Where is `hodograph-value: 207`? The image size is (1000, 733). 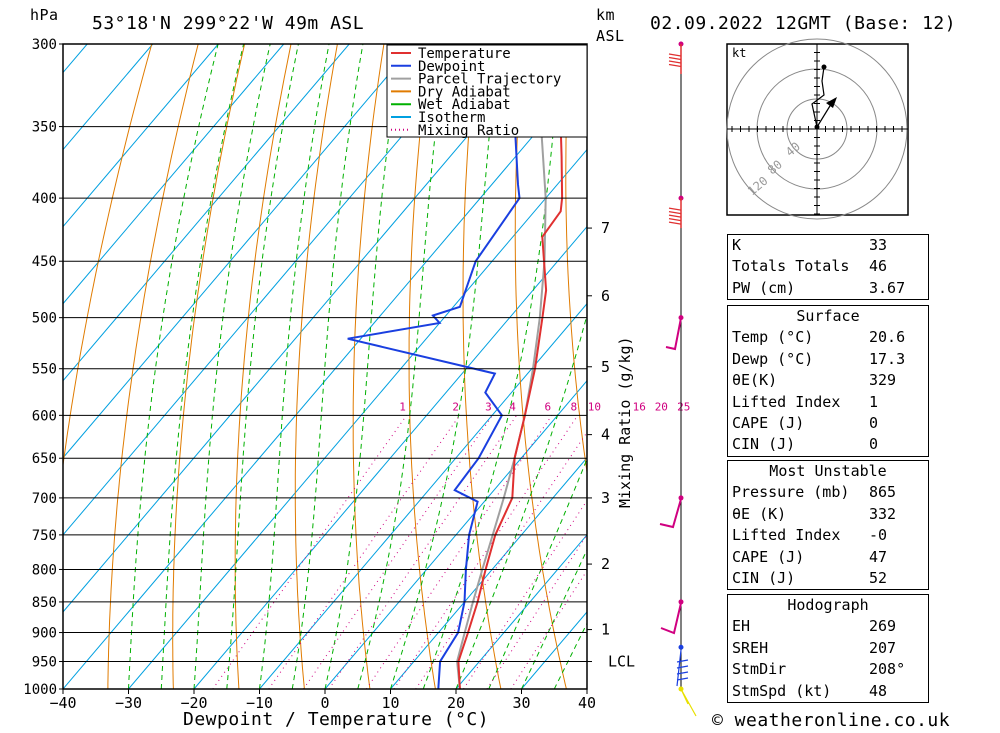
hodograph-value: 207 is located at coordinates (883, 647).